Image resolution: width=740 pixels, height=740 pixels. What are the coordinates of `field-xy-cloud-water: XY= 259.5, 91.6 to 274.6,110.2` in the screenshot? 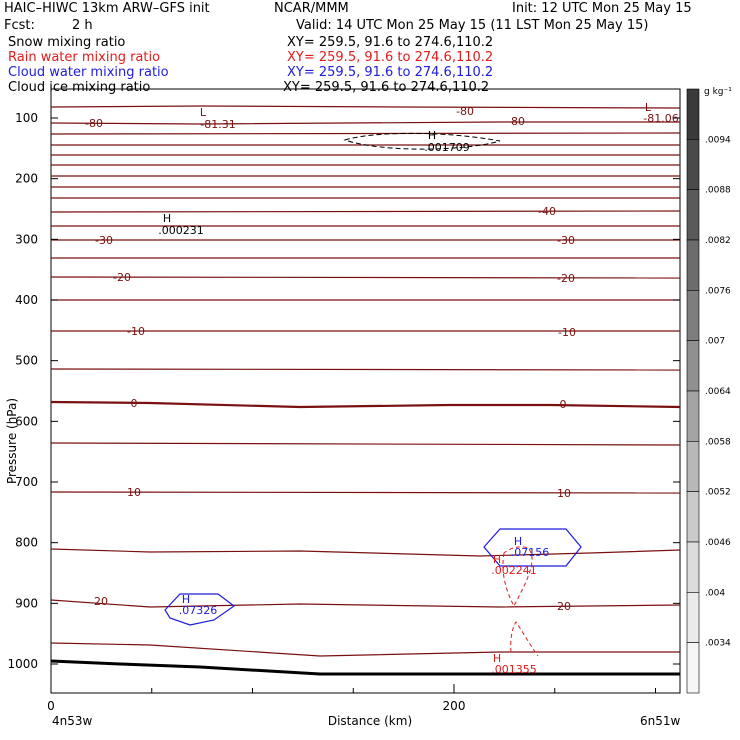 It's located at (390, 72).